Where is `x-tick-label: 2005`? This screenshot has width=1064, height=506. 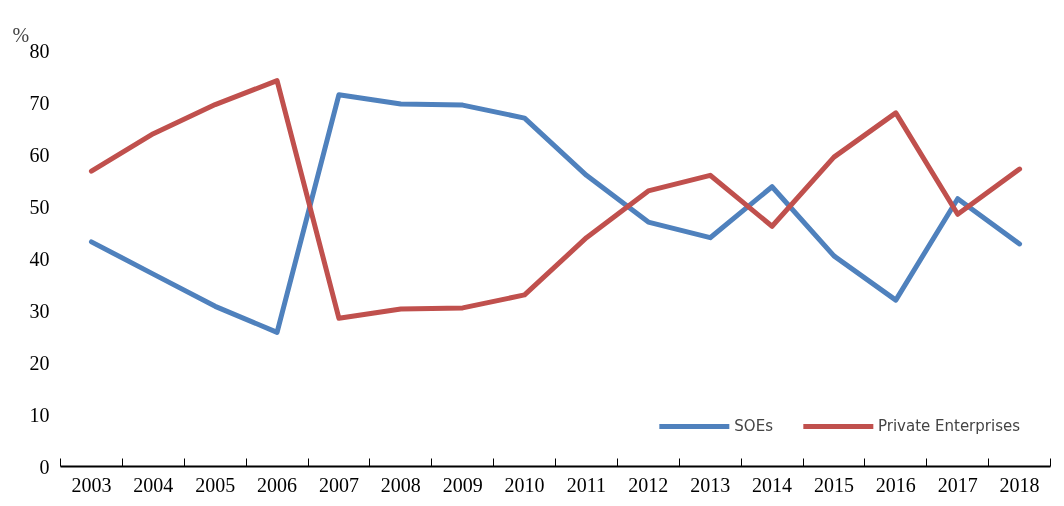 x-tick-label: 2005 is located at coordinates (215, 484).